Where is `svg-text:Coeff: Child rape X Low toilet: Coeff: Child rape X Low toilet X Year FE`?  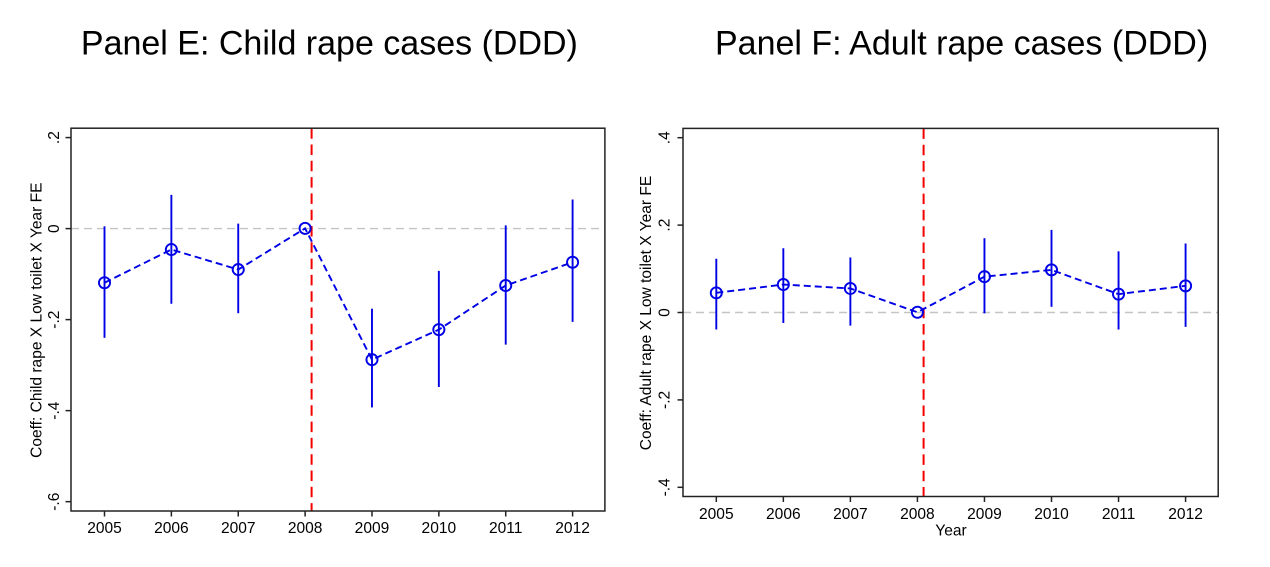 svg-text:Coeff: Child rape X Low toilet: Coeff: Child rape X Low toilet X Year FE is located at coordinates (37, 319).